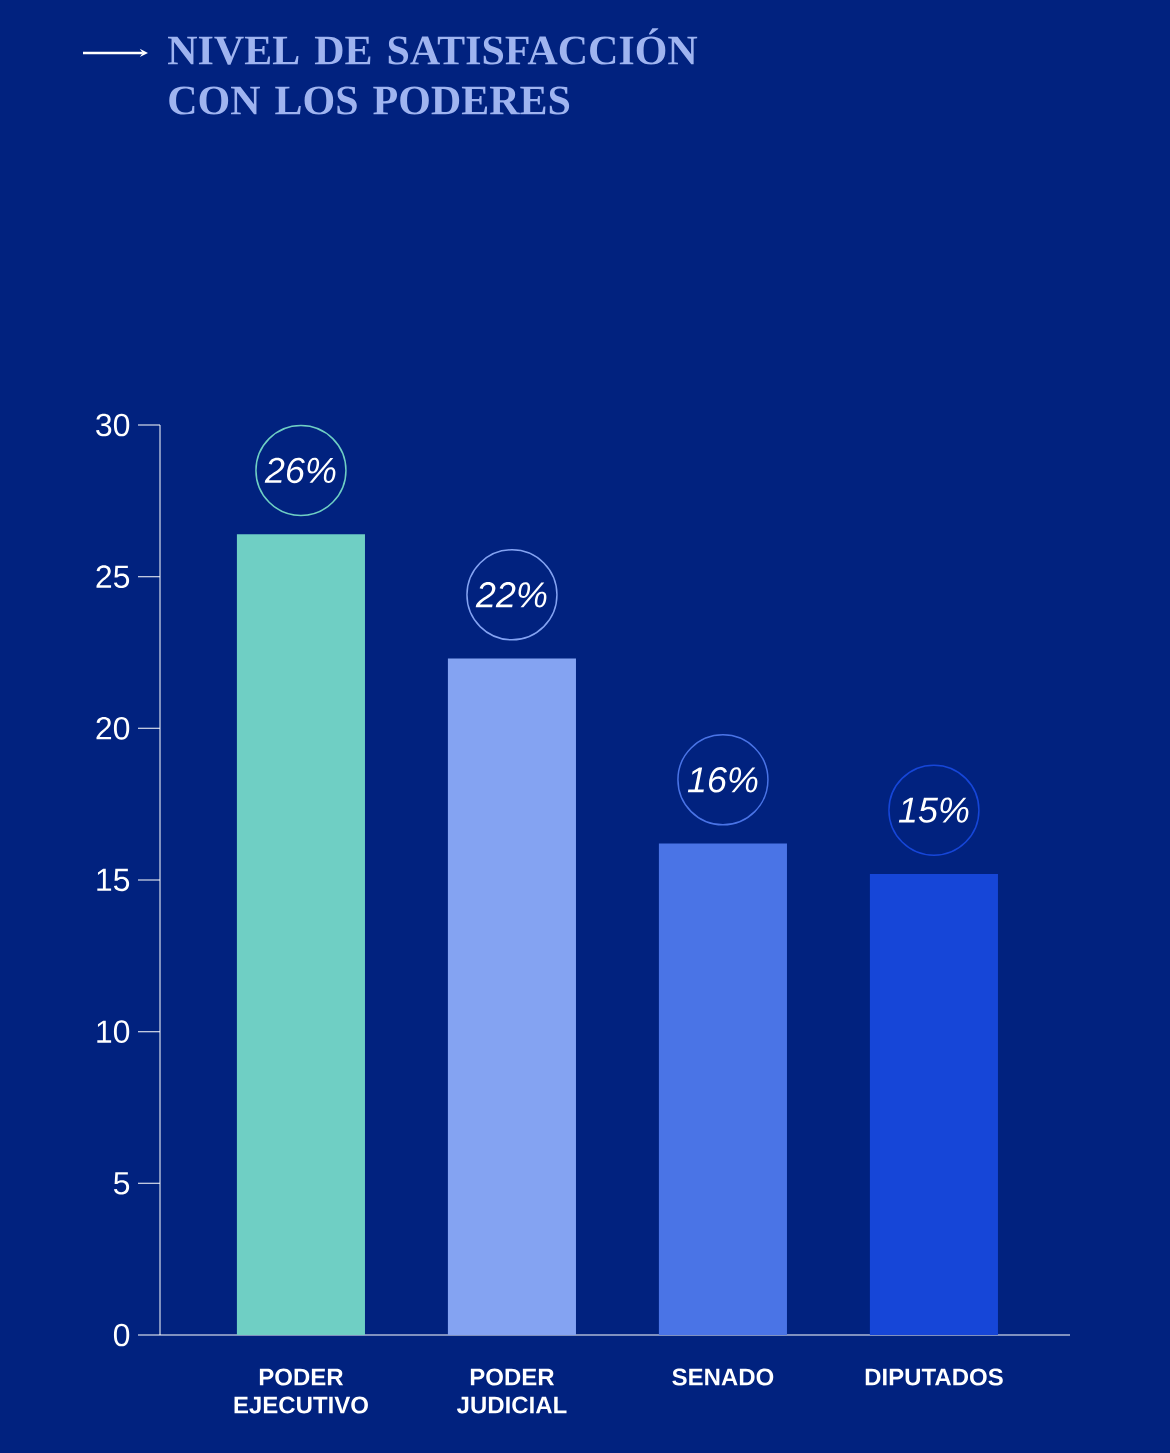 This screenshot has height=1453, width=1170. What do you see at coordinates (934, 1377) in the screenshot?
I see `x-tick-label: DIPUTADOS` at bounding box center [934, 1377].